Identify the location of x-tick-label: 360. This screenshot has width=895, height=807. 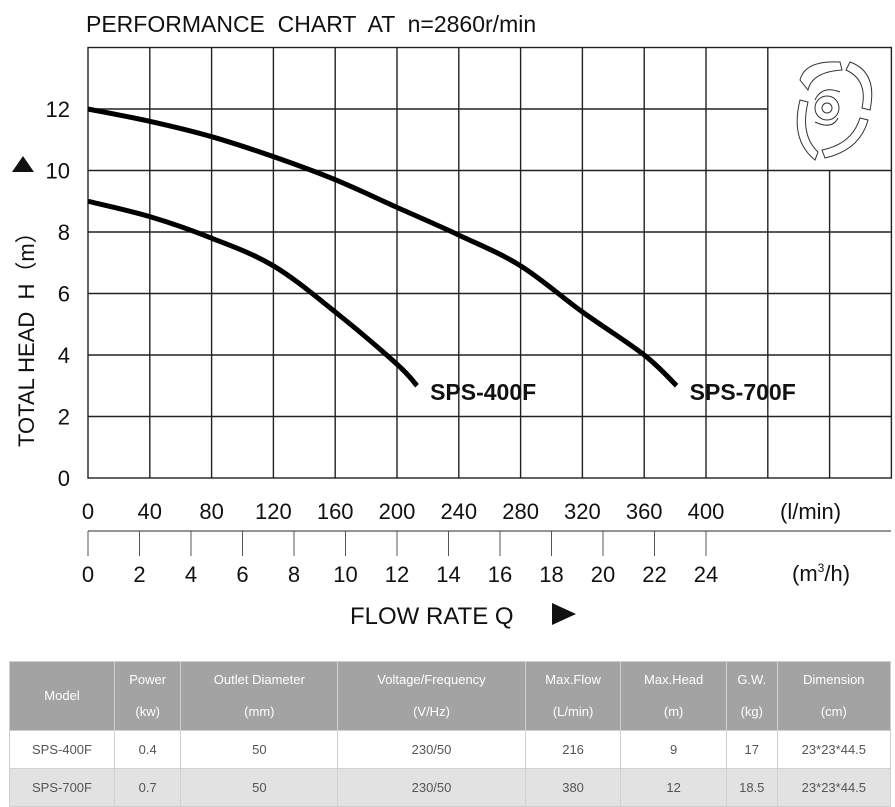
(644, 511).